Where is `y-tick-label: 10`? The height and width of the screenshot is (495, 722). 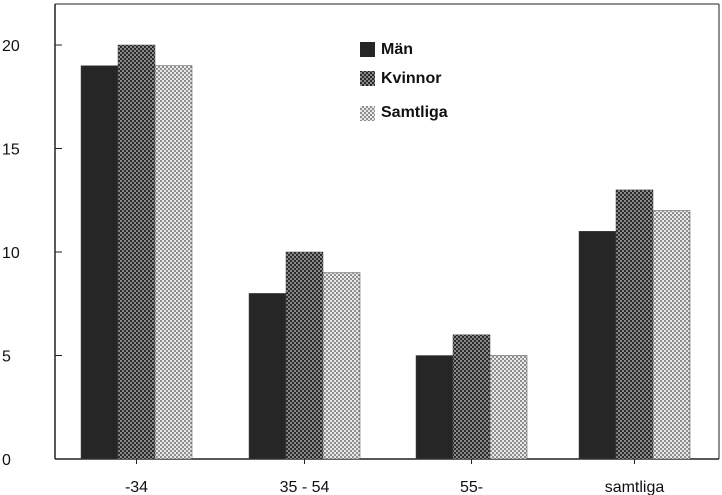
y-tick-label: 10 is located at coordinates (11, 253).